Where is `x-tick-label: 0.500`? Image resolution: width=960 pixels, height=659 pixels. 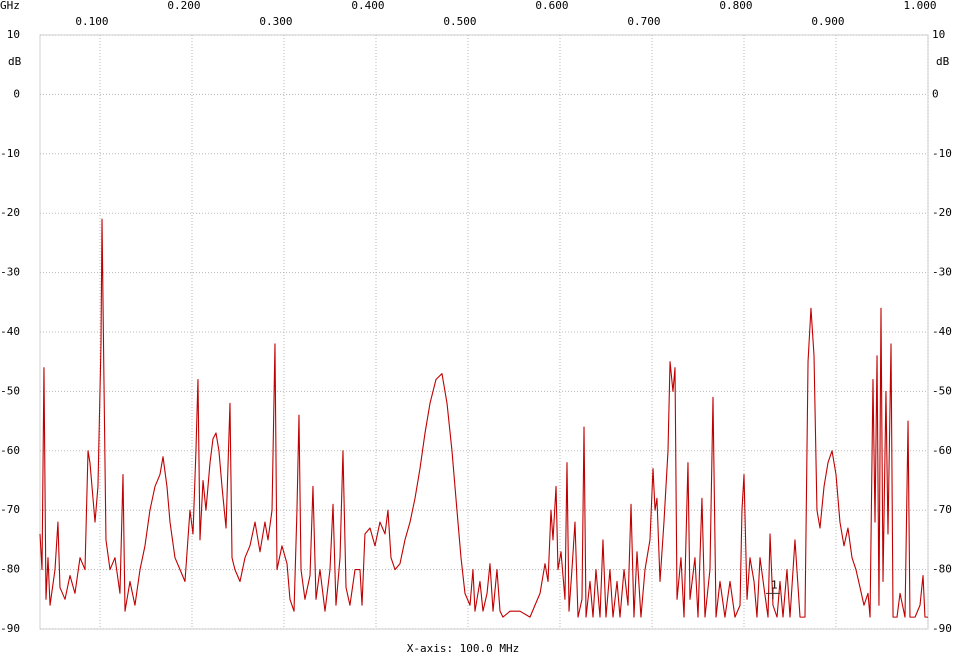
x-tick-label: 0.500 is located at coordinates (459, 21).